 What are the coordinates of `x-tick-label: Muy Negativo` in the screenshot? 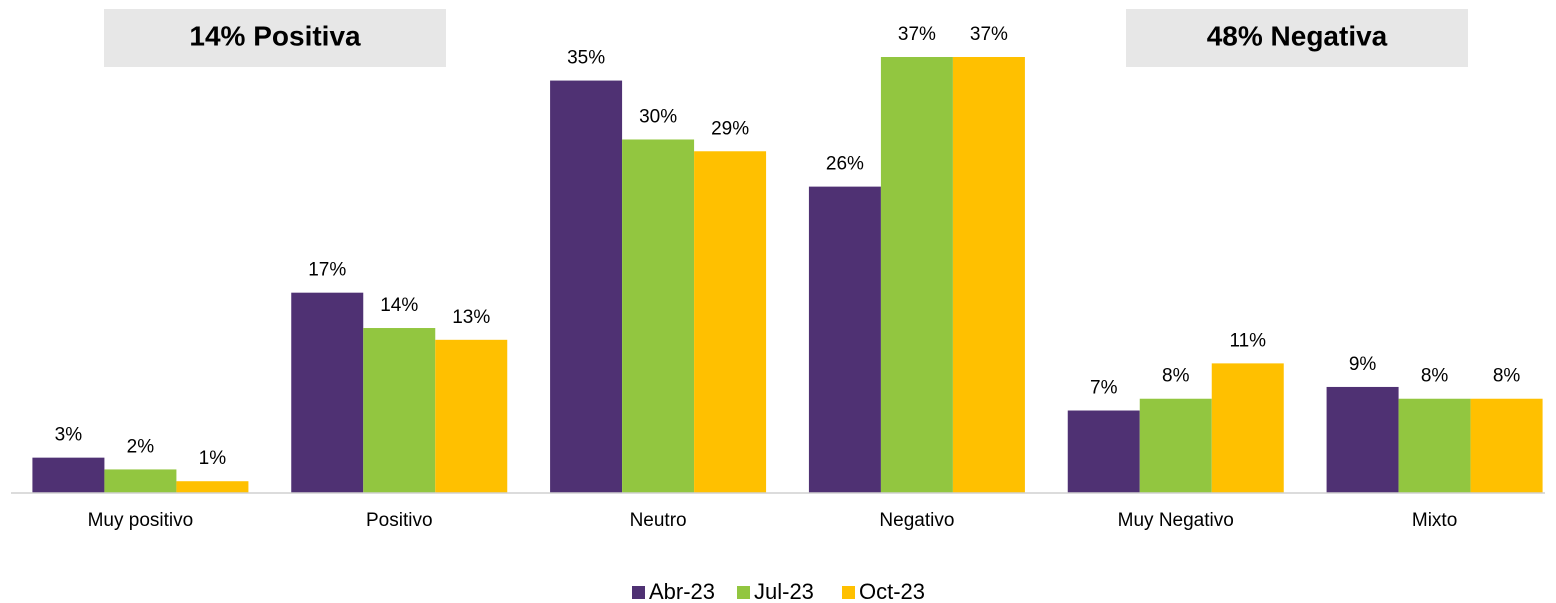 It's located at (1176, 520).